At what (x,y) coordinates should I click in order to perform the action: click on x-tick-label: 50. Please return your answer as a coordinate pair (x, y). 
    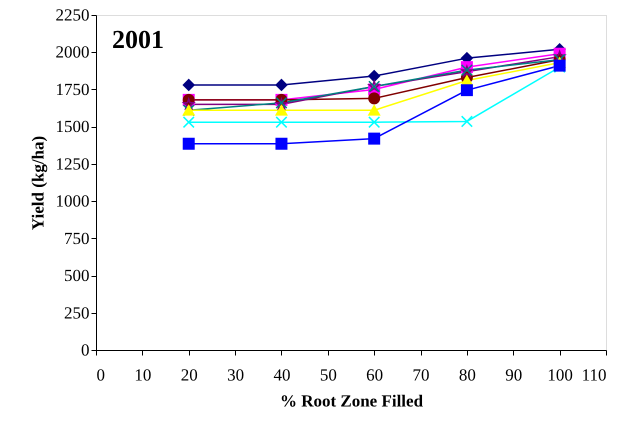
    Looking at the image, I should click on (328, 375).